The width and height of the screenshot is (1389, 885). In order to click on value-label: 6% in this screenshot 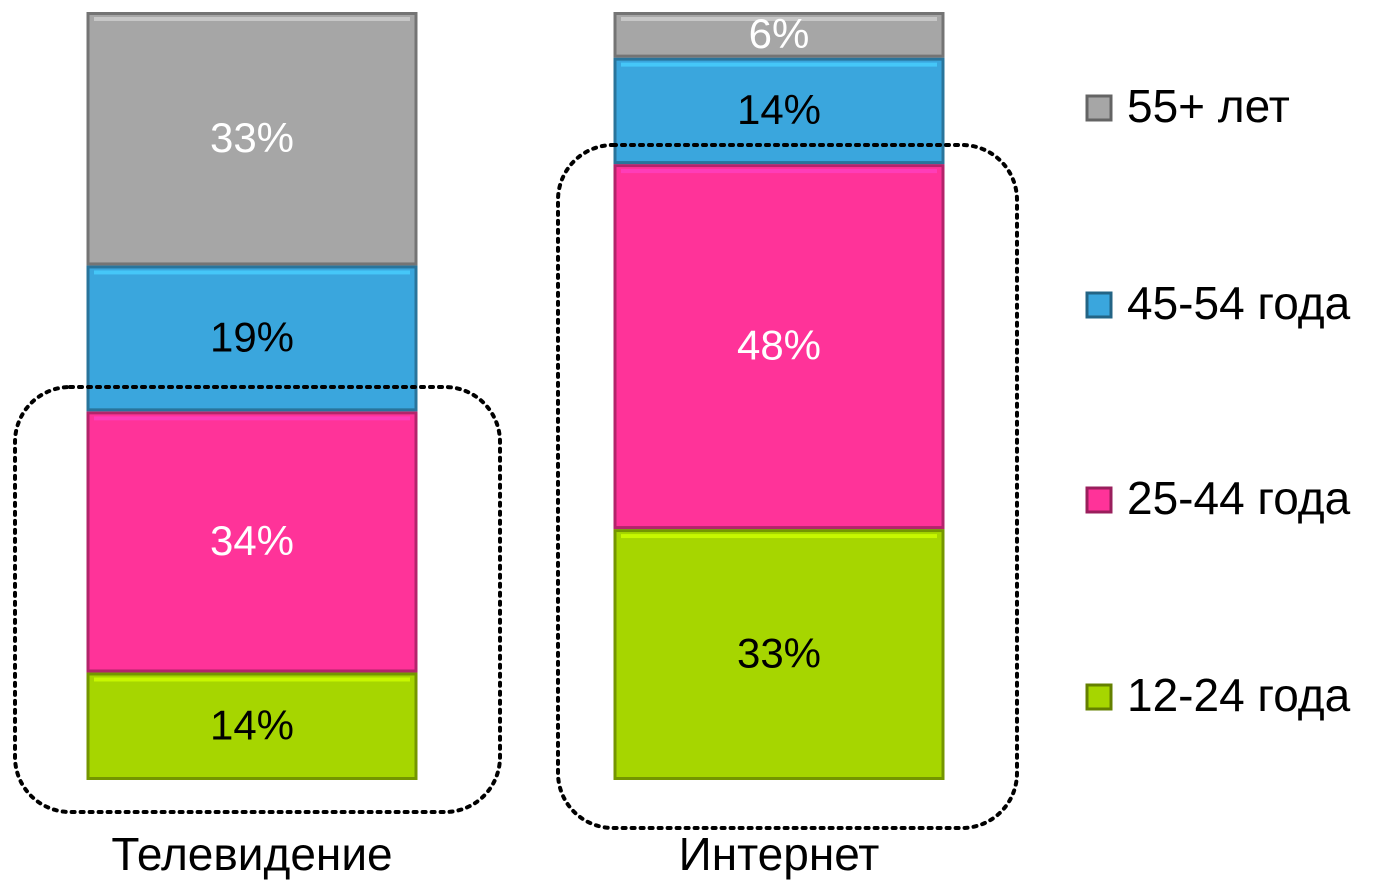, I will do `click(779, 33)`.